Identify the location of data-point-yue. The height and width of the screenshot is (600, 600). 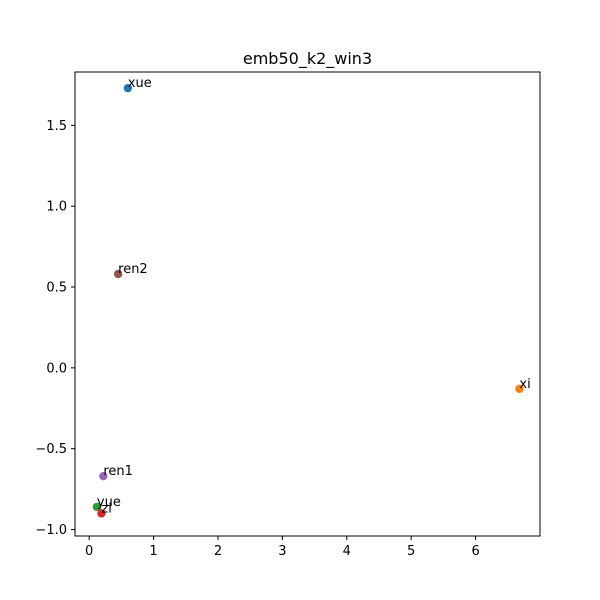
(97, 507).